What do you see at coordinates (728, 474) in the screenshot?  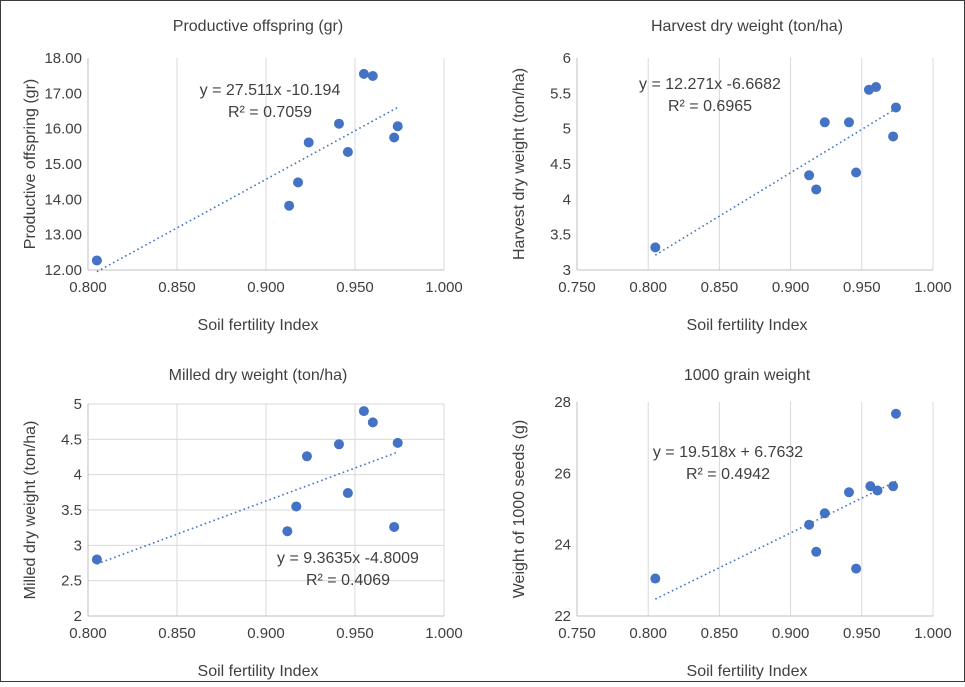 I see `r-squared-label: R² = 0.4942` at bounding box center [728, 474].